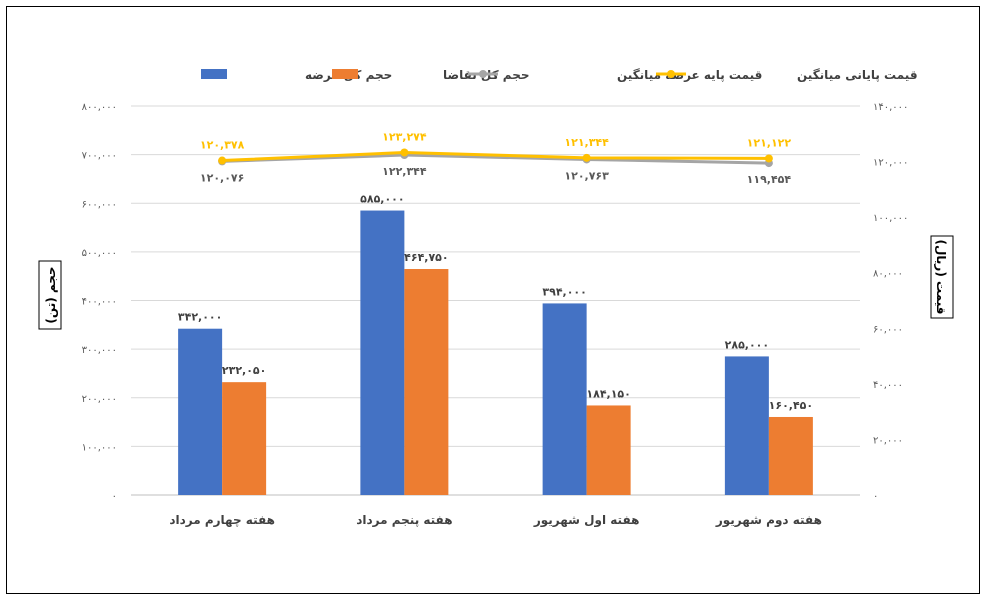 The width and height of the screenshot is (988, 600). What do you see at coordinates (888, 385) in the screenshot?
I see `y2-tick-label: ۴۰,۰۰۰` at bounding box center [888, 385].